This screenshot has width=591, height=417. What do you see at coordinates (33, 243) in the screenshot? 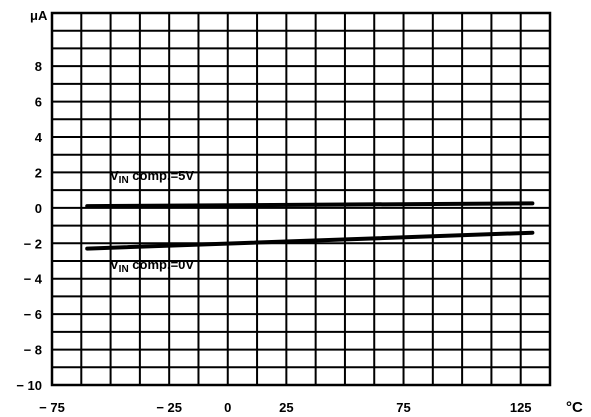
I see `y-tick-label: − 2` at bounding box center [33, 243].